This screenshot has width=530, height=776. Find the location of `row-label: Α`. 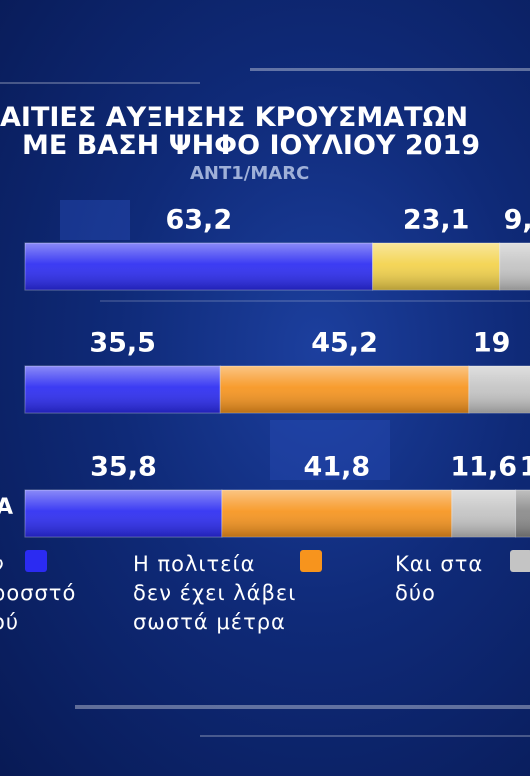

row-label: Α is located at coordinates (6, 507).